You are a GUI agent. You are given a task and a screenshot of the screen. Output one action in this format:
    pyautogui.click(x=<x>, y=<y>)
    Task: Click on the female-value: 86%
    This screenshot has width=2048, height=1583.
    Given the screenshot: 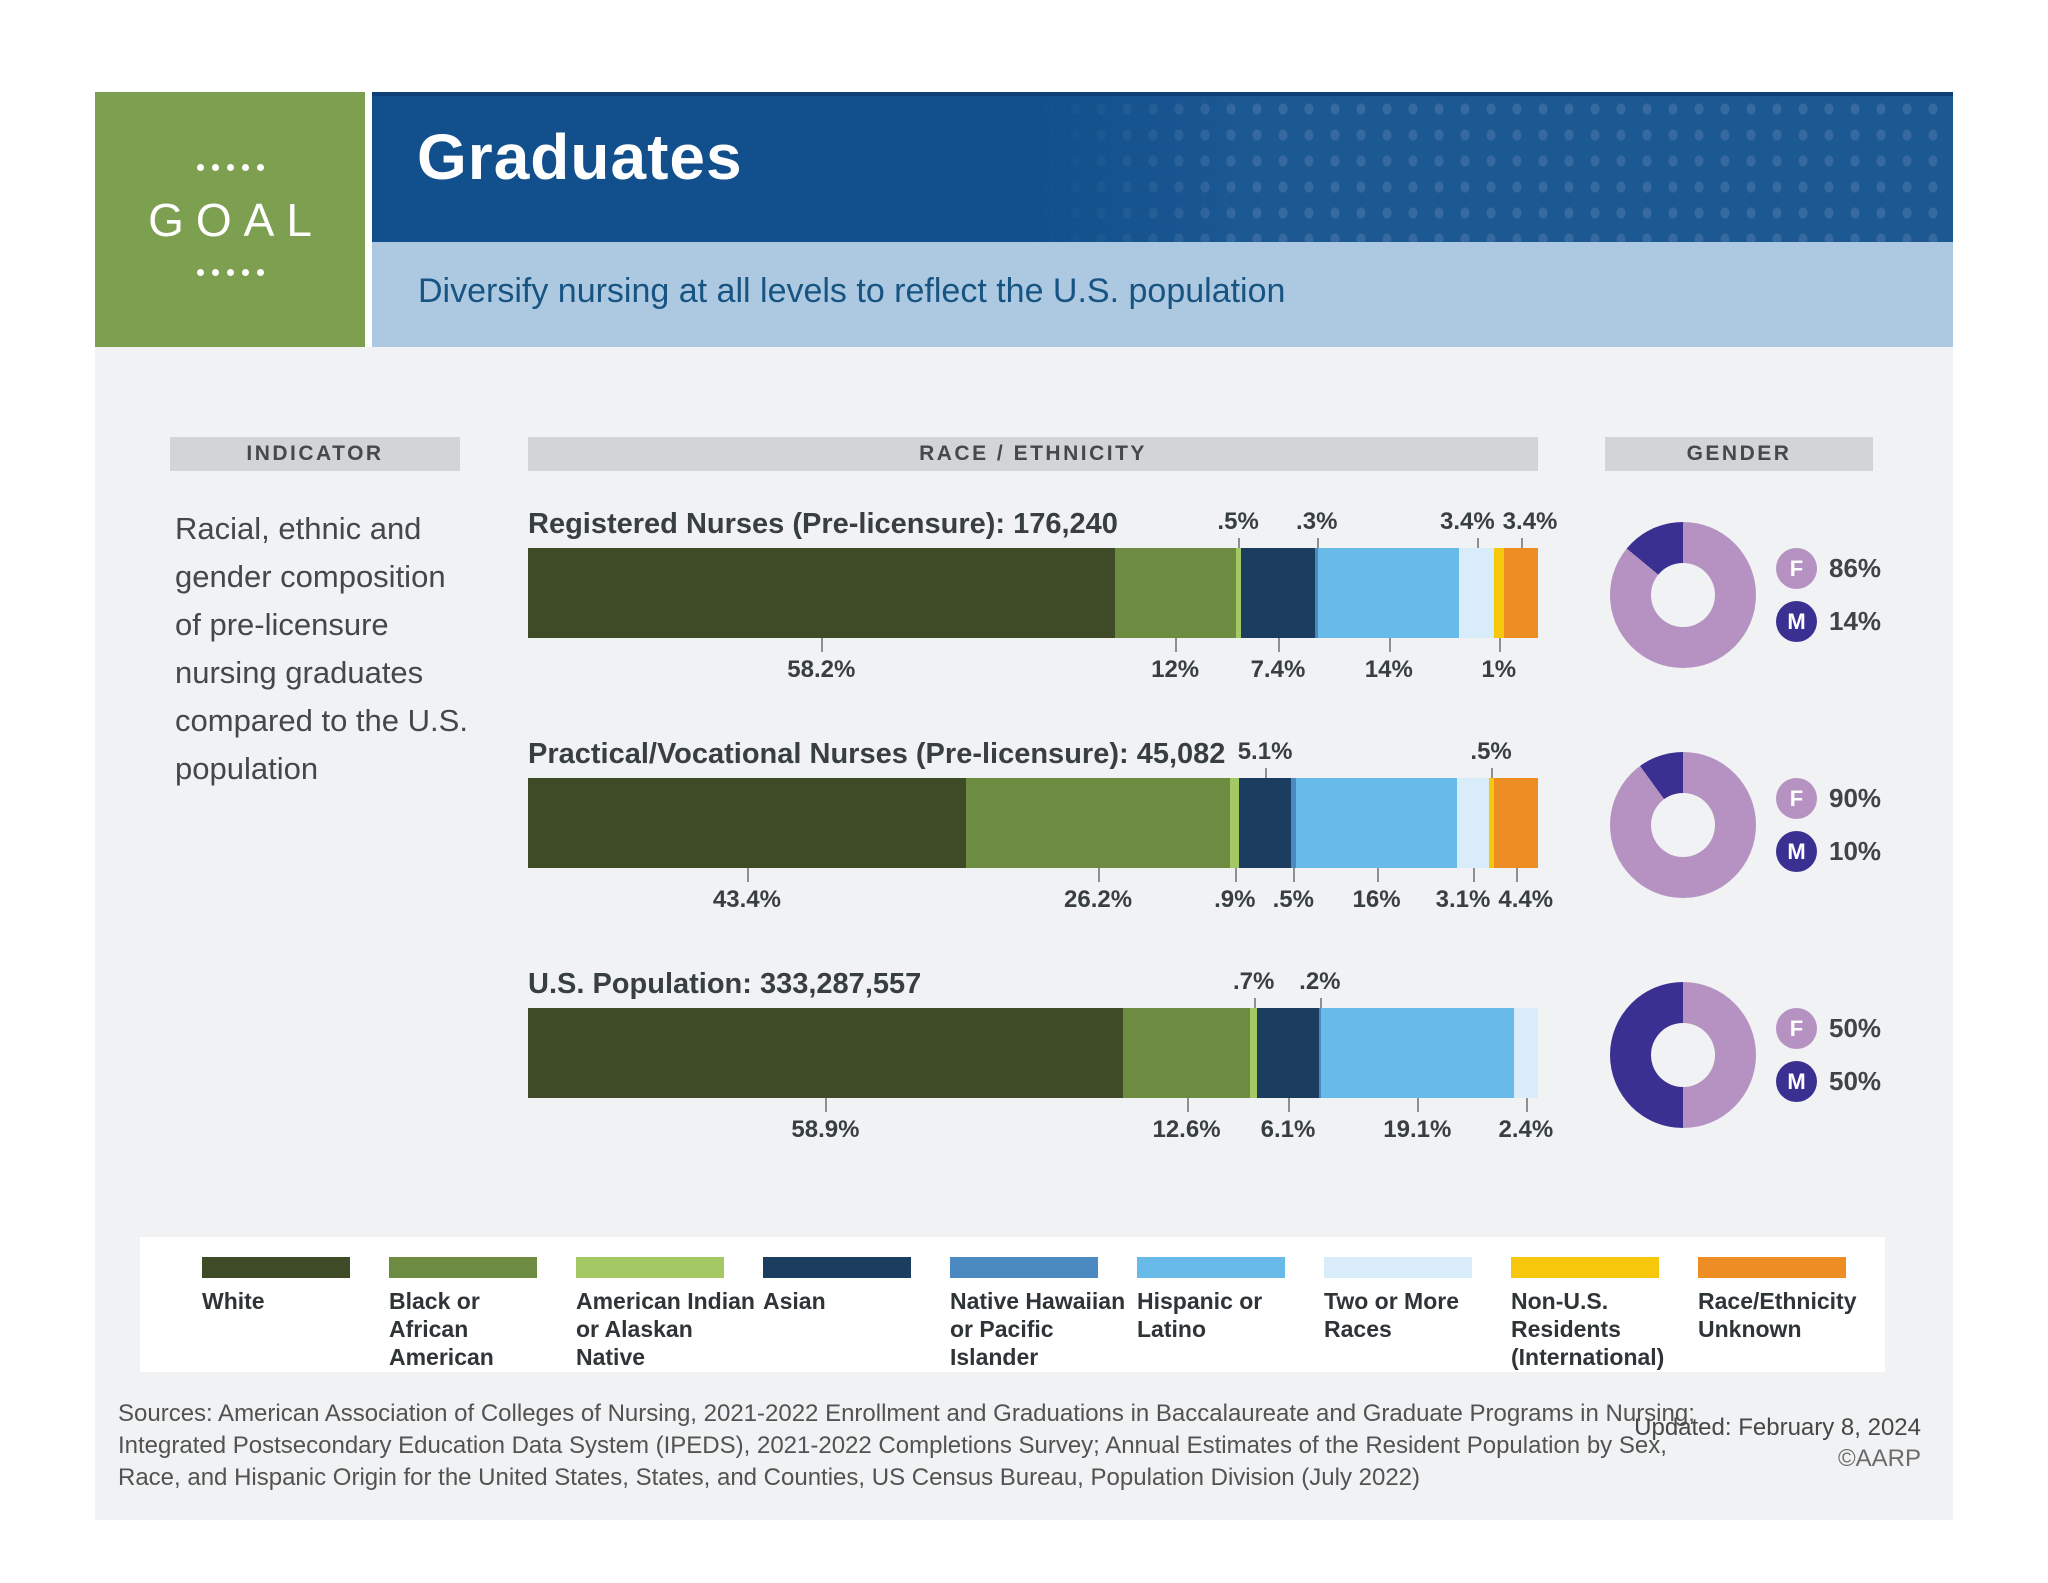 What is the action you would take?
    pyautogui.click(x=1855, y=568)
    